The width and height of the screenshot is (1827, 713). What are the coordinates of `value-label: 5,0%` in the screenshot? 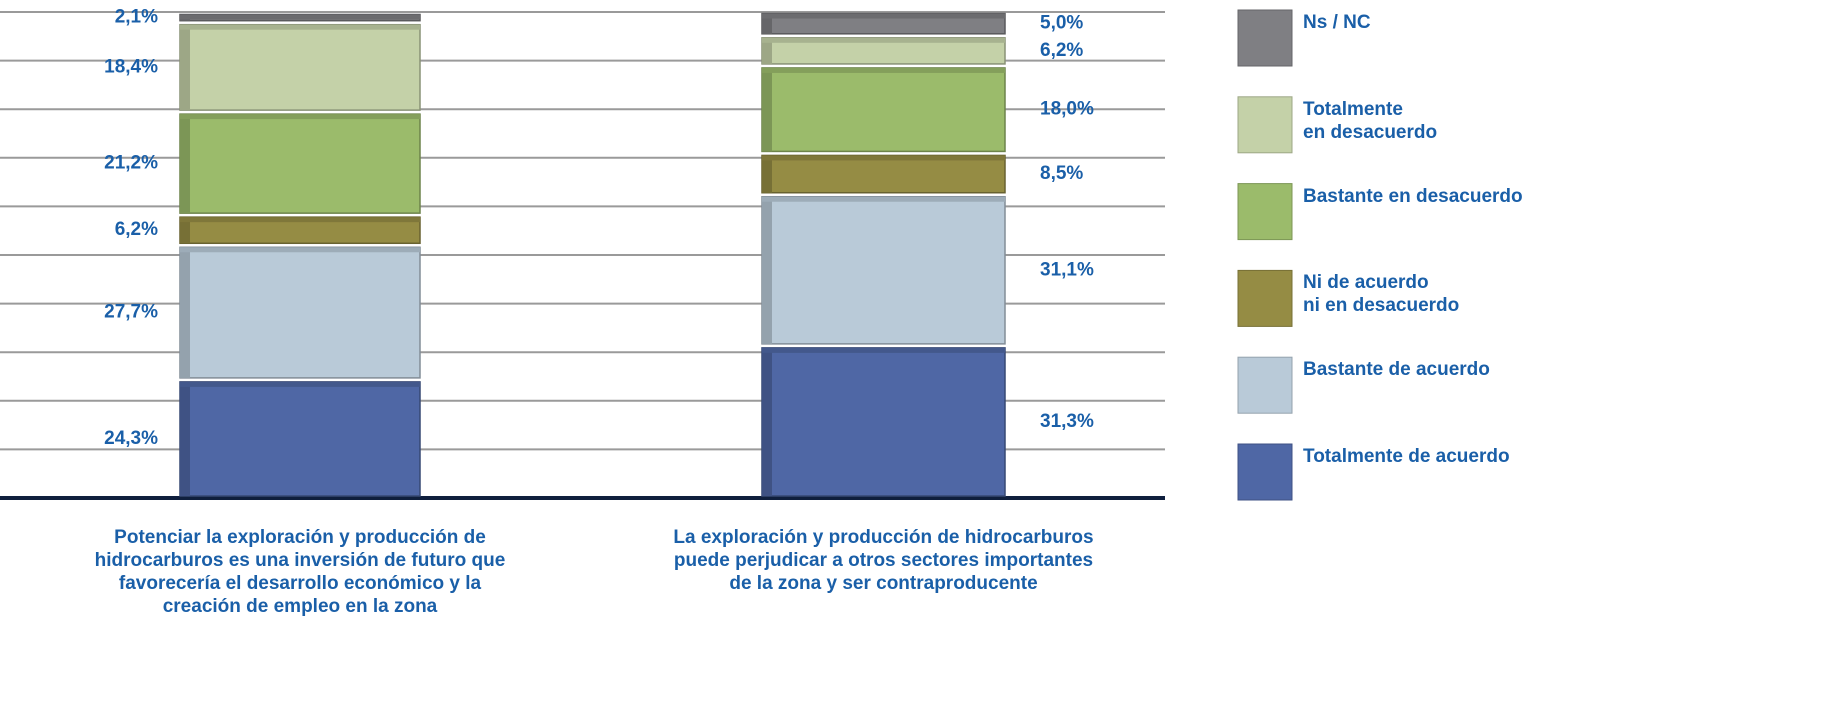 It's located at (1061, 23).